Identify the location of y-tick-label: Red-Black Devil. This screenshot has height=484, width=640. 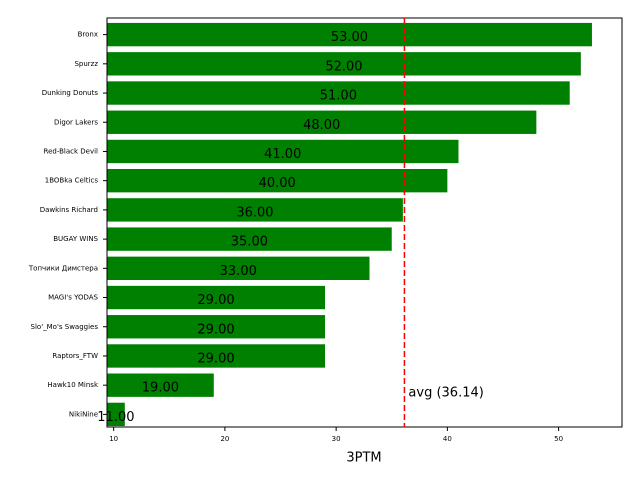
(71, 151).